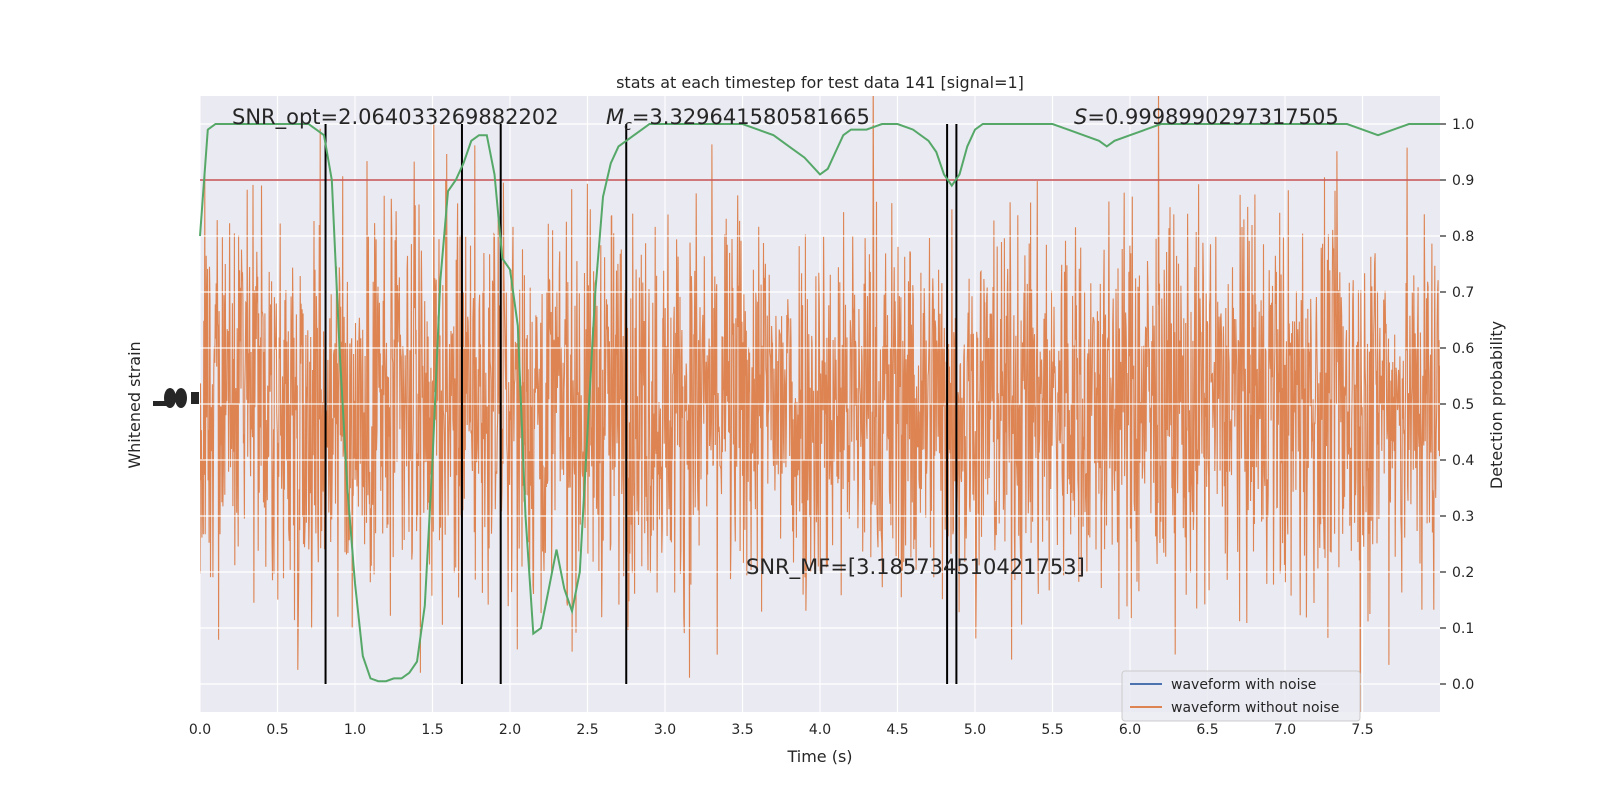 The image size is (1600, 800). Describe the element at coordinates (665, 730) in the screenshot. I see `x-tick-label: 3.0` at that location.